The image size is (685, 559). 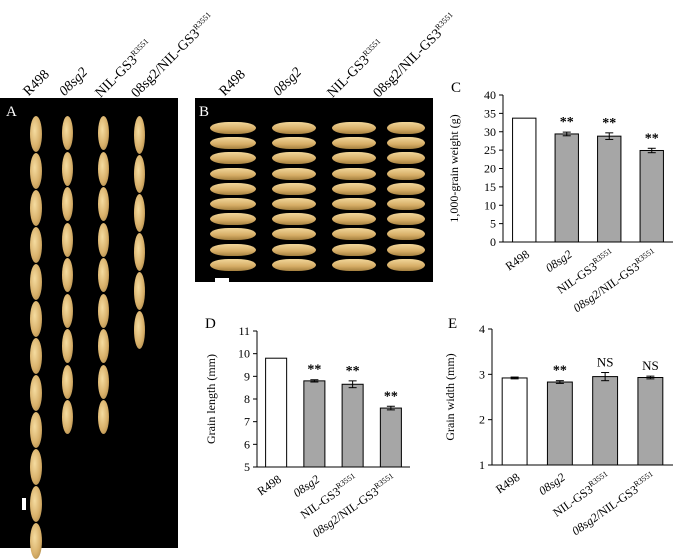 I want to click on y-tick-label: 25, so click(x=490, y=150).